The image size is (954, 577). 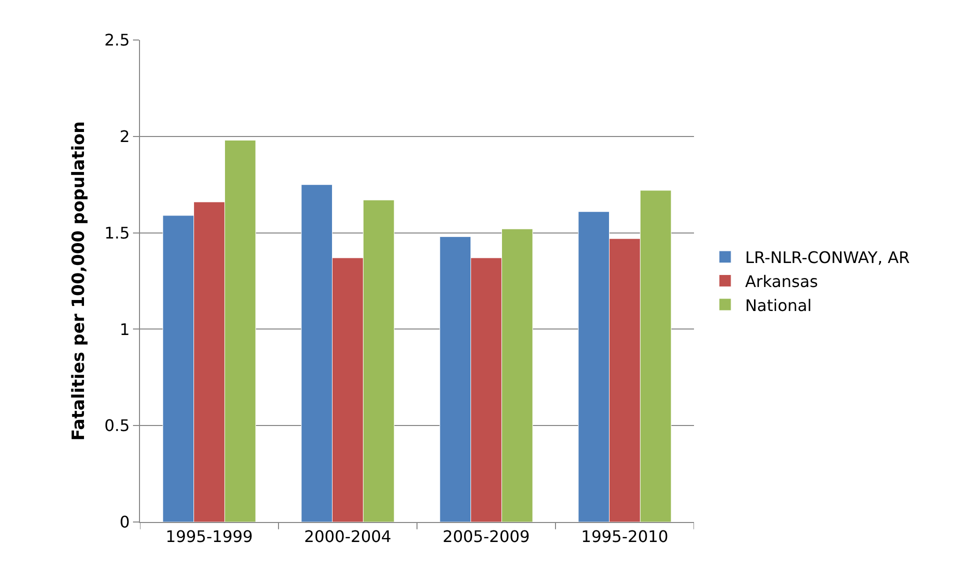 What do you see at coordinates (125, 329) in the screenshot?
I see `y-tick-label: 1` at bounding box center [125, 329].